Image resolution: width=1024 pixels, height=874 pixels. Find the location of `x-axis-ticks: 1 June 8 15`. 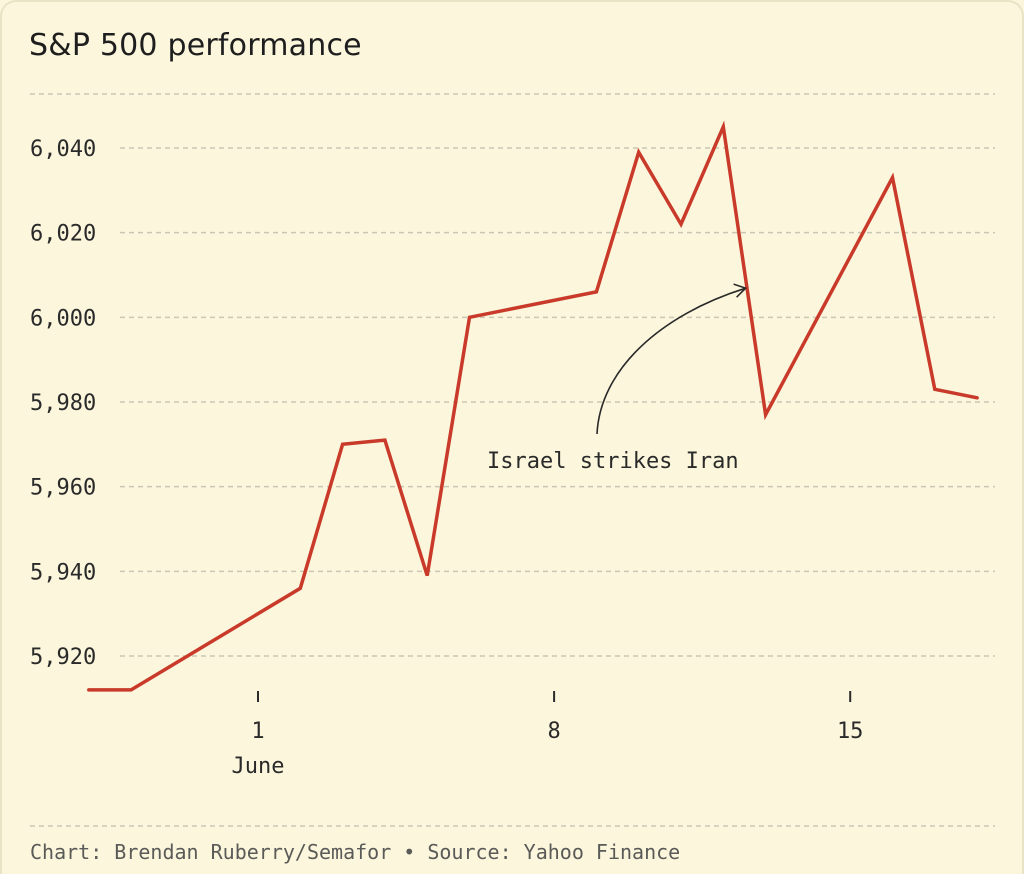

x-axis-ticks: 1 June 8 15 is located at coordinates (548, 735).